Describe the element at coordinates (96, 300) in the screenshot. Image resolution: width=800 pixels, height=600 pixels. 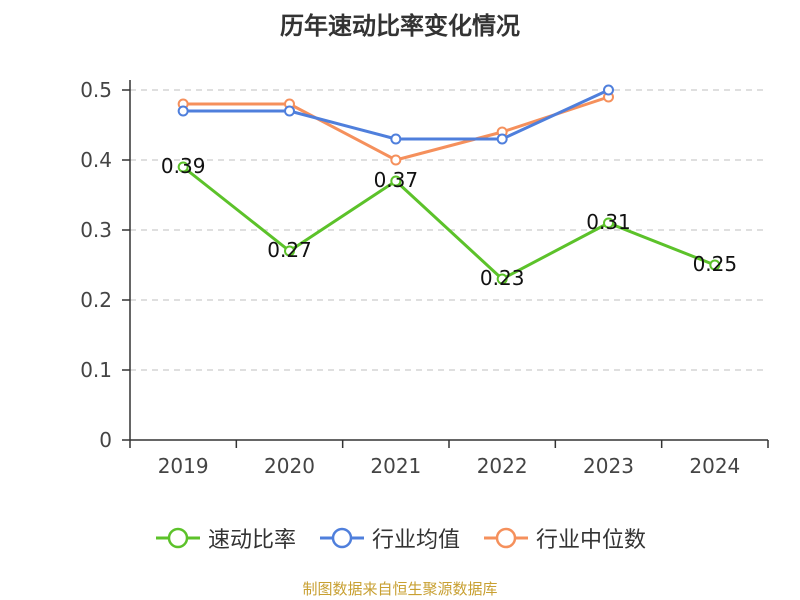
I see `y-tick-label: 0.2` at that location.